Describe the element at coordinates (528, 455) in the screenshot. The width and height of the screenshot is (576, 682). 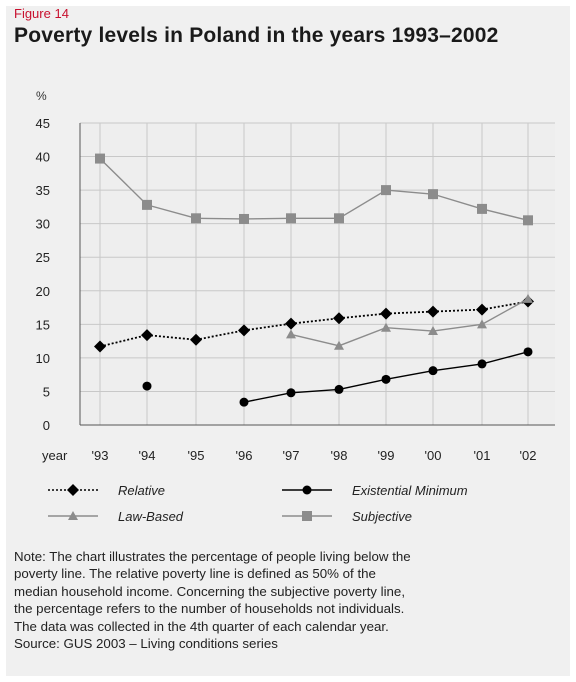
I see `x-tick-label: '02` at that location.